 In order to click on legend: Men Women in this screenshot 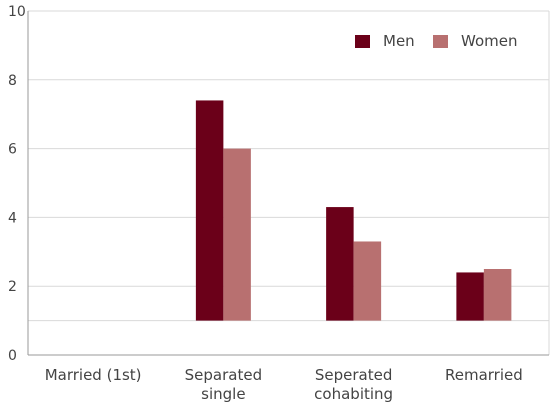, I will do `click(436, 41)`.